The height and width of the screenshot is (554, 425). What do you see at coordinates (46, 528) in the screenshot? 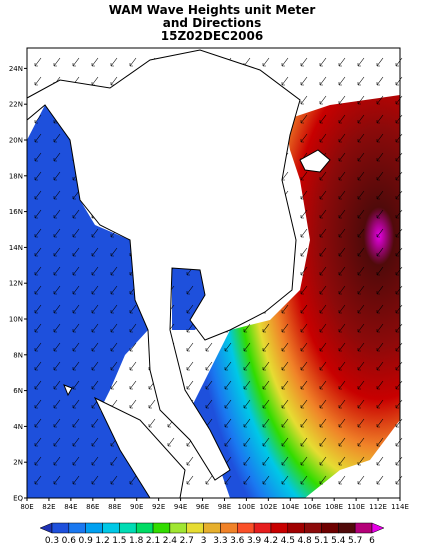
I see `colorbar-low-end` at bounding box center [46, 528].